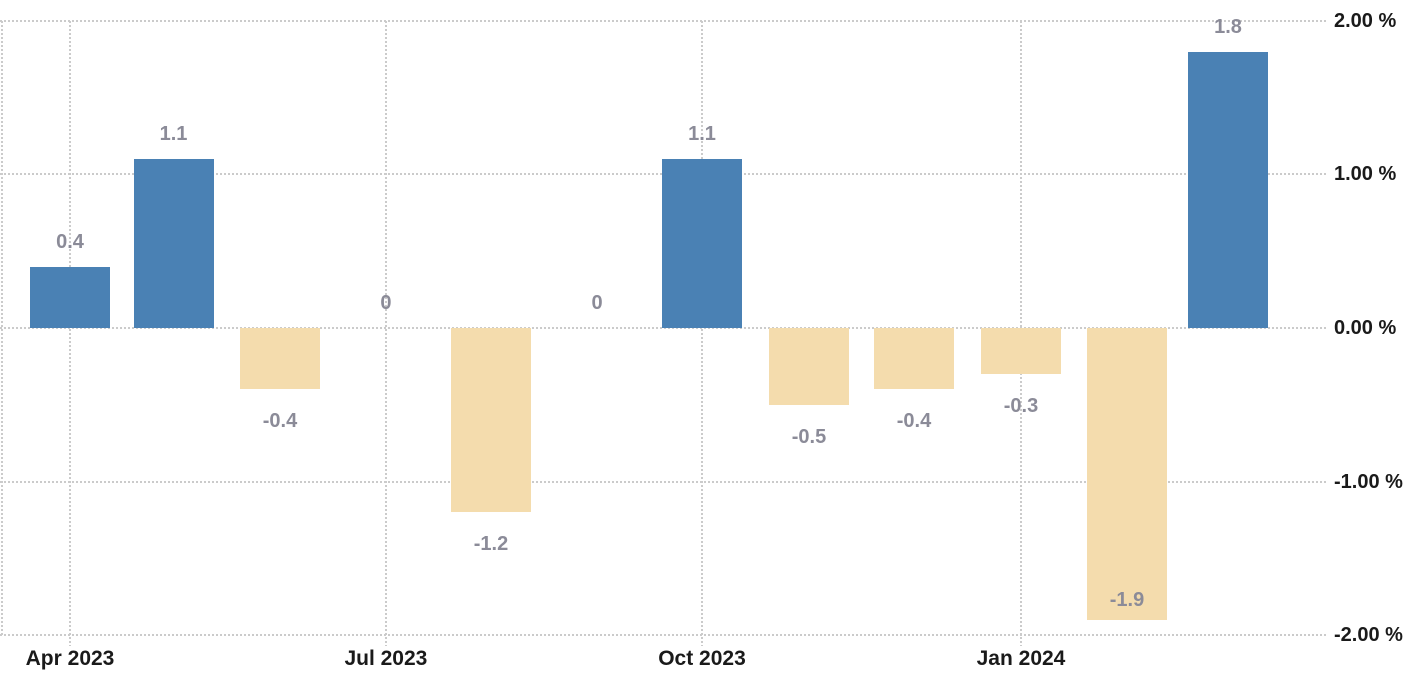  What do you see at coordinates (1365, 328) in the screenshot?
I see `y-tick-label-0: 0.00 %` at bounding box center [1365, 328].